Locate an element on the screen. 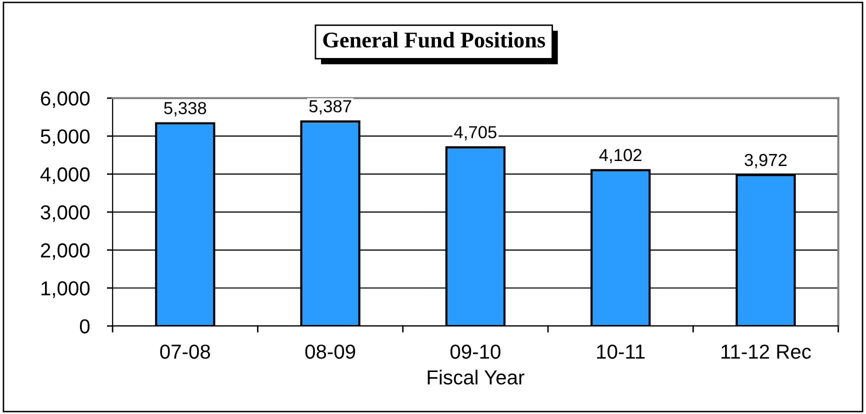 The width and height of the screenshot is (866, 414). x-tick-label: 11-12 Rec is located at coordinates (766, 351).